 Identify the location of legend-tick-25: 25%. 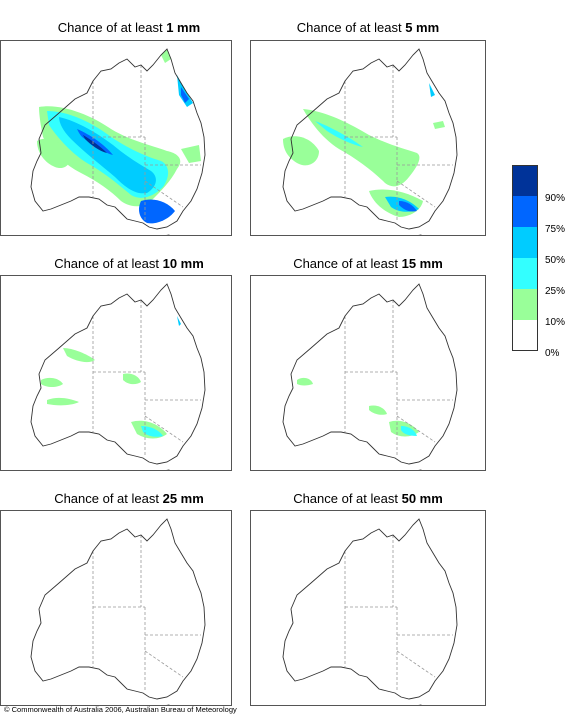
(555, 291).